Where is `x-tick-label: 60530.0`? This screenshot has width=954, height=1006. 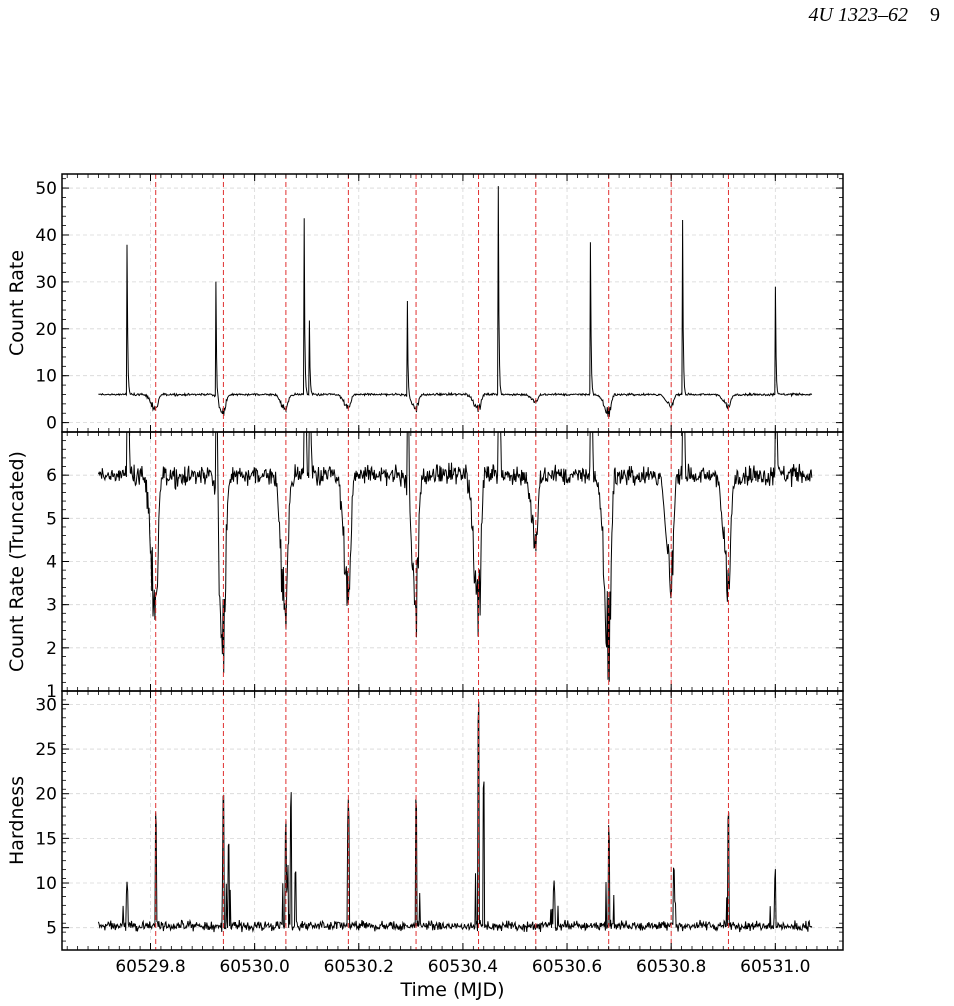
x-tick-label: 60530.0 is located at coordinates (254, 967).